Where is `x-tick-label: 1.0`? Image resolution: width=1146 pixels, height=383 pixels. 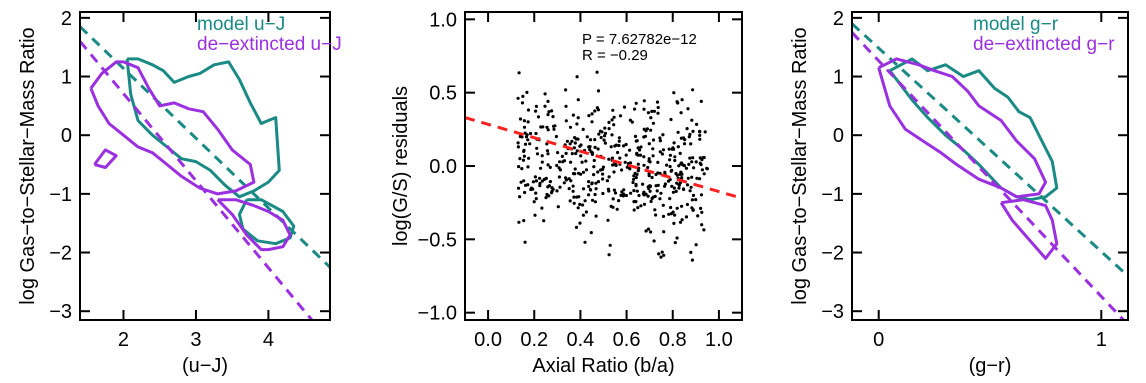 x-tick-label: 1.0 is located at coordinates (719, 340).